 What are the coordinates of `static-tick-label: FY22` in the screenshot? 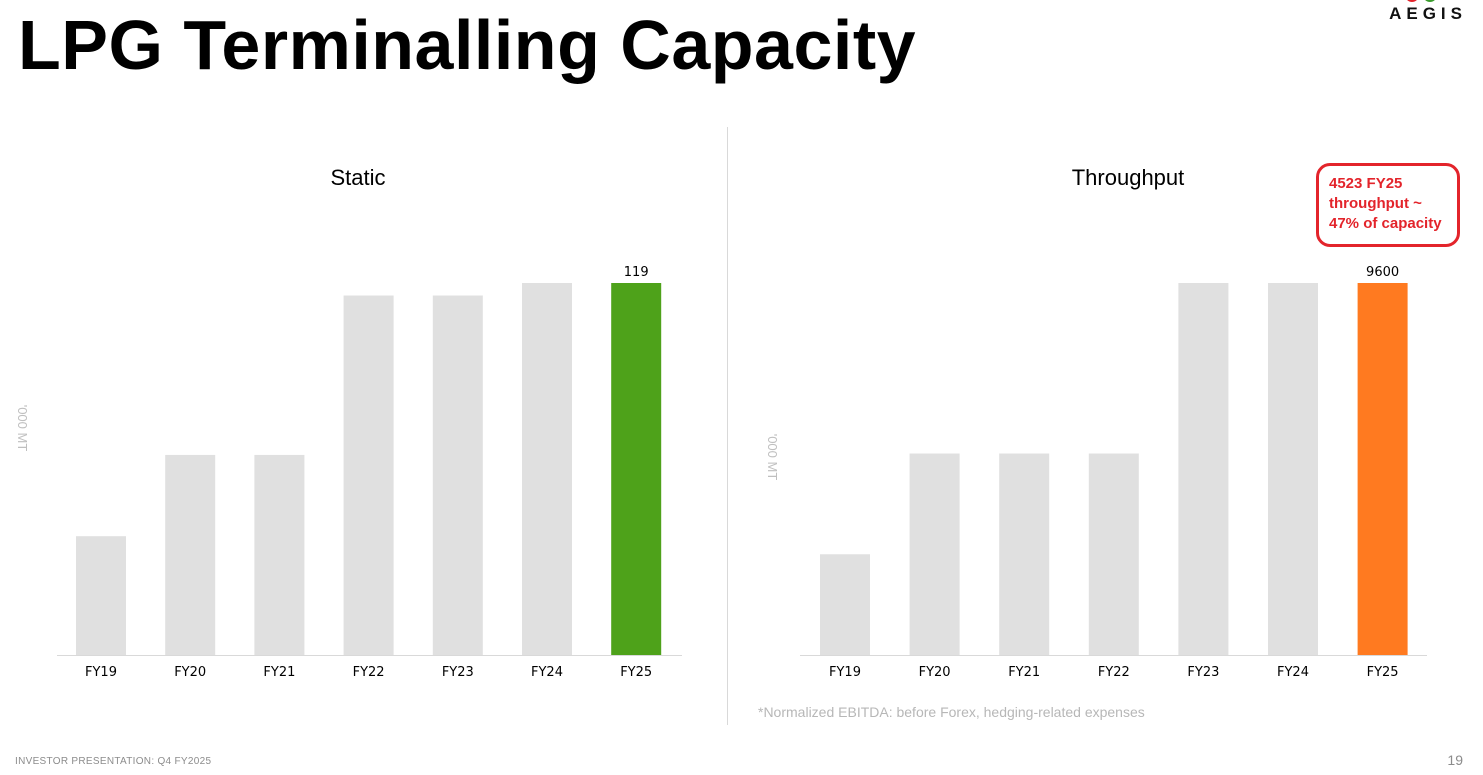 It's located at (369, 672).